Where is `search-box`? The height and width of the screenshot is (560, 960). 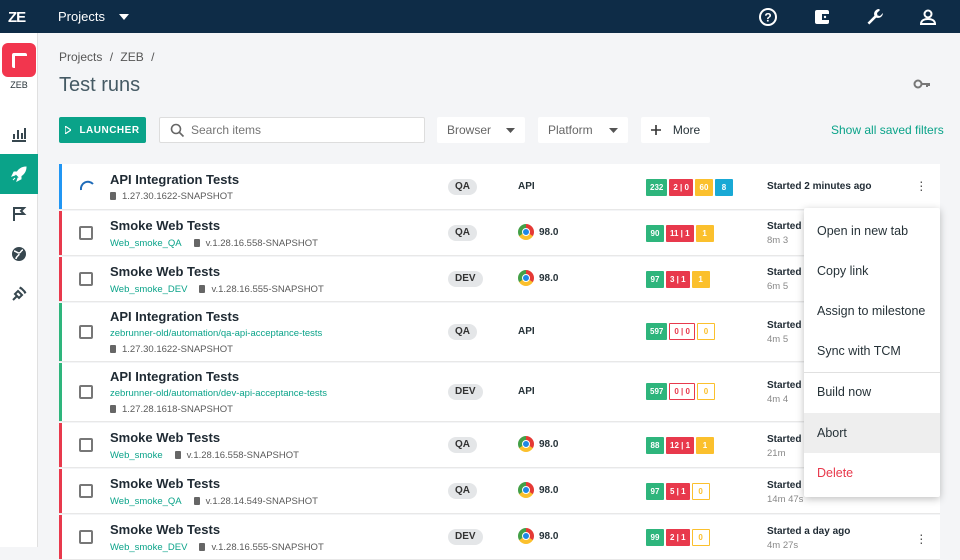 search-box is located at coordinates (292, 130).